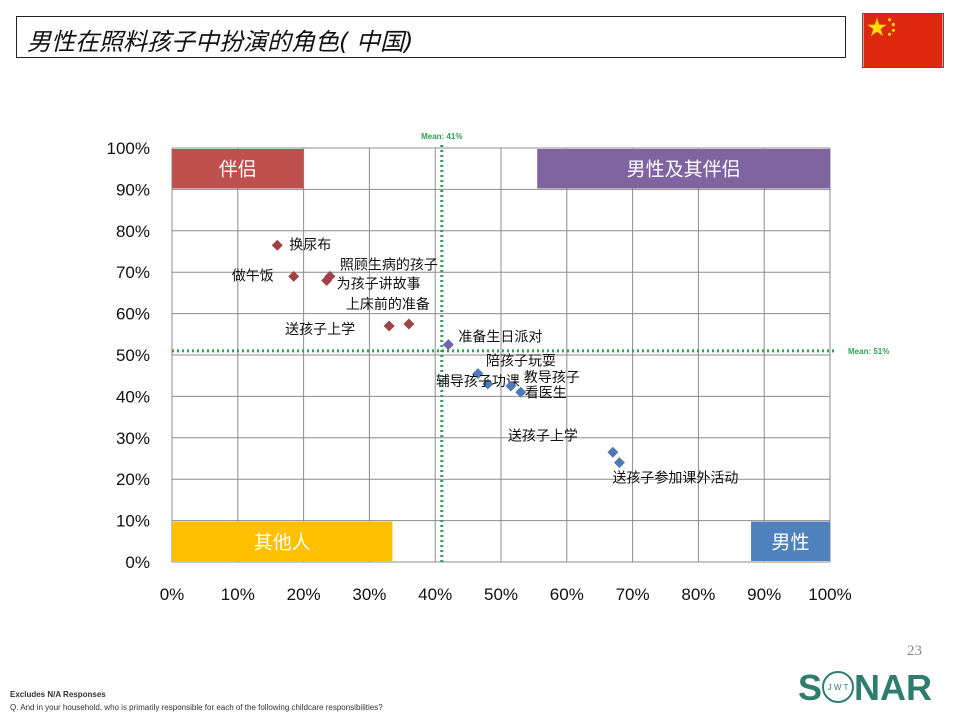 Image resolution: width=960 pixels, height=720 pixels. What do you see at coordinates (133, 314) in the screenshot?
I see `y-tick-label: 60%` at bounding box center [133, 314].